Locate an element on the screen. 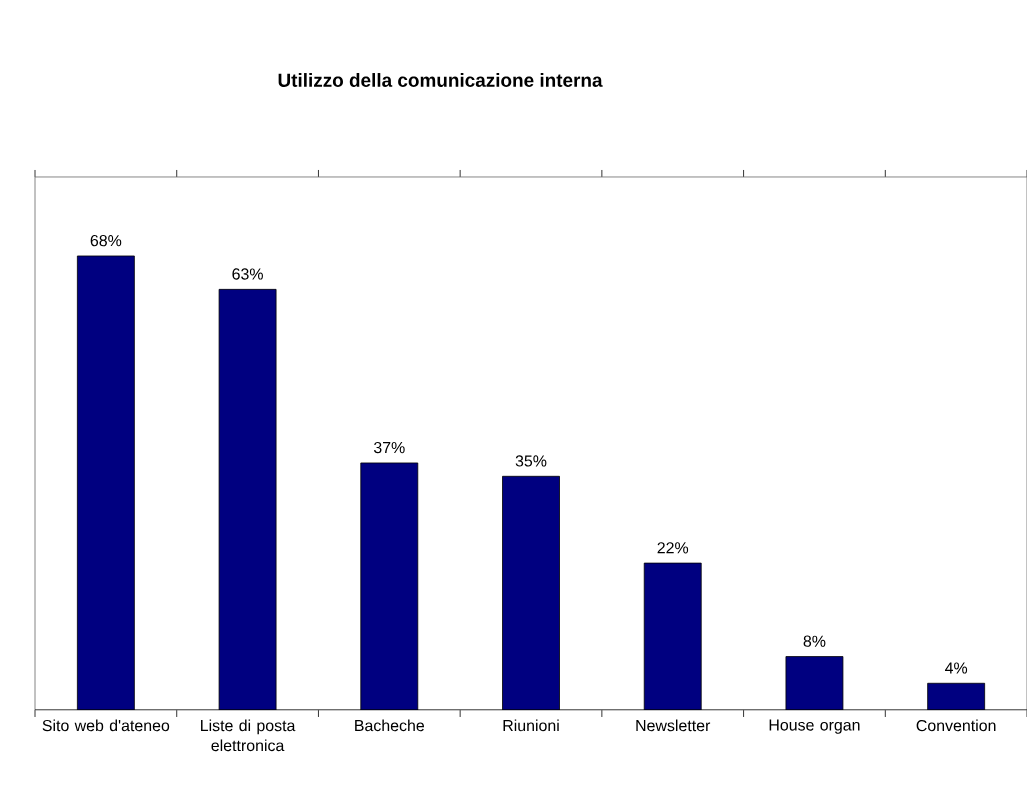 Image resolution: width=1027 pixels, height=787 pixels. x-tick-label: Bacheche is located at coordinates (390, 725).